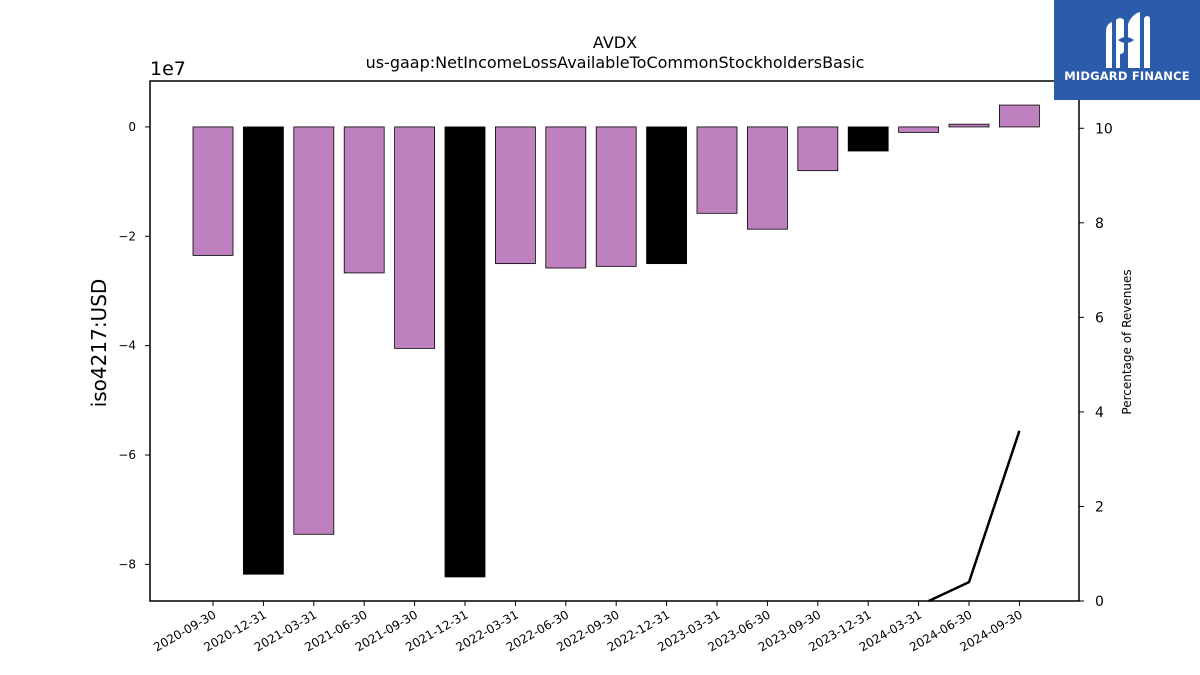  I want to click on y-tick-label: 0, so click(132, 127).